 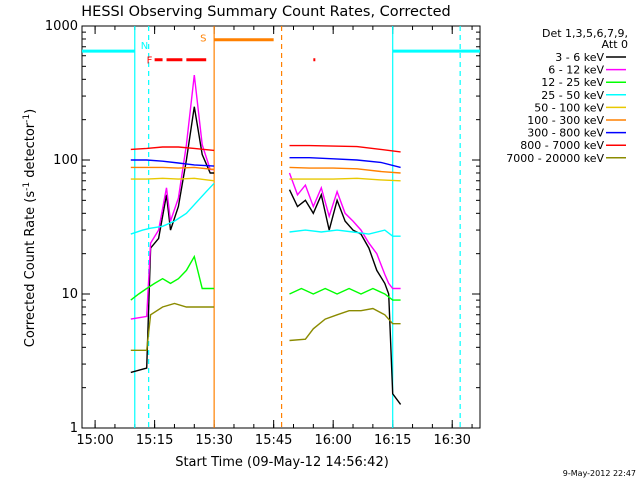 What do you see at coordinates (273, 440) in the screenshot?
I see `x-tick-label: 15:45` at bounding box center [273, 440].